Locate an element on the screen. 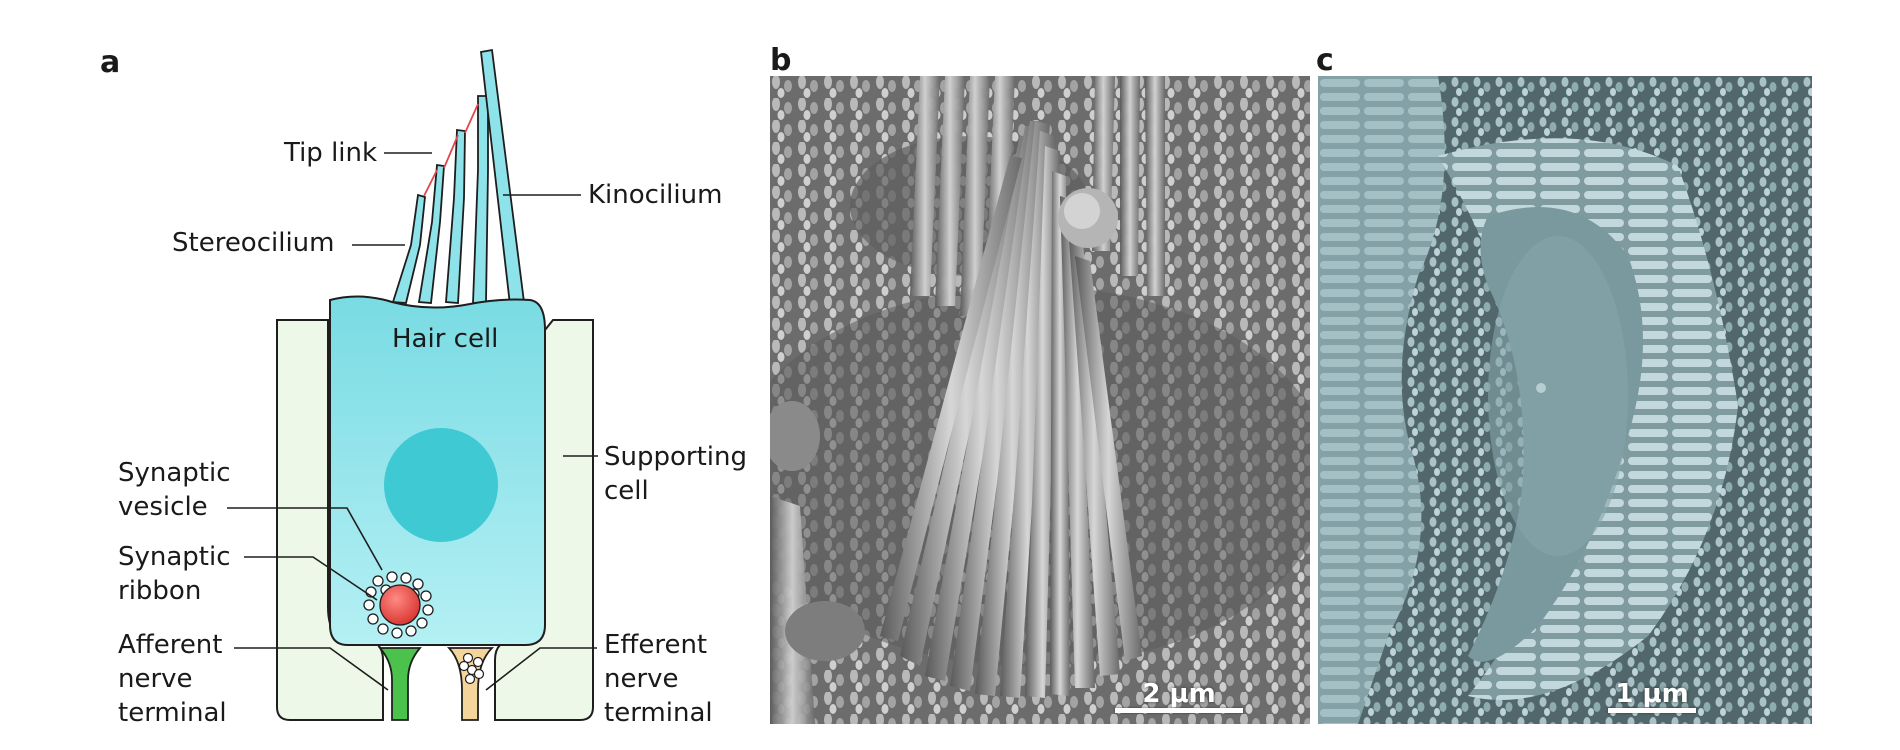 Image resolution: width=1900 pixels, height=750 pixels. panel-label-b: b is located at coordinates (781, 60).